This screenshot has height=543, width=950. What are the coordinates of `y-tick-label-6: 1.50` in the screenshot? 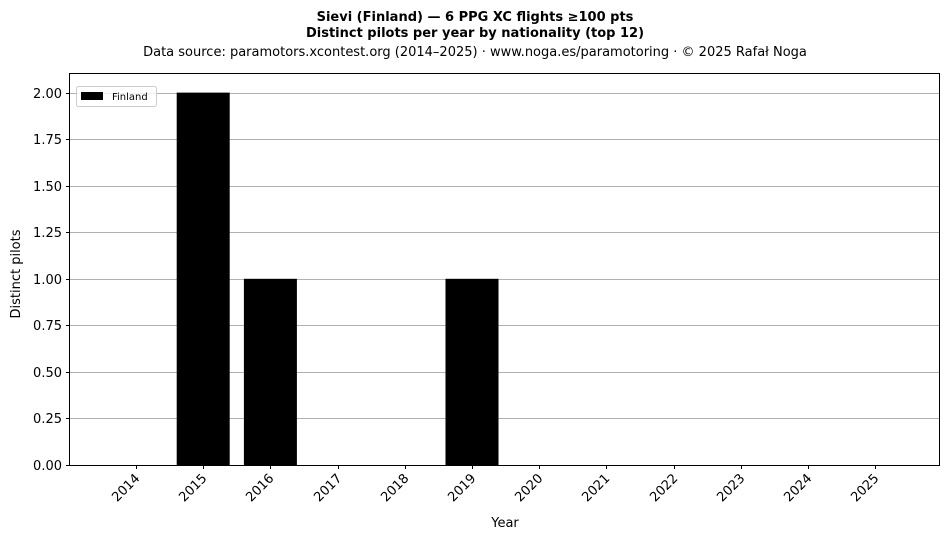 It's located at (47, 187).